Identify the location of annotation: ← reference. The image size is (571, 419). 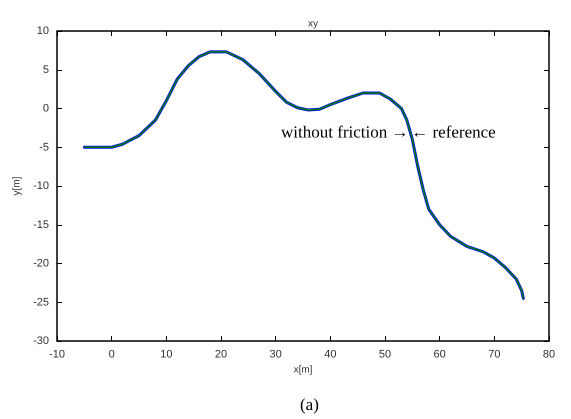
(453, 132).